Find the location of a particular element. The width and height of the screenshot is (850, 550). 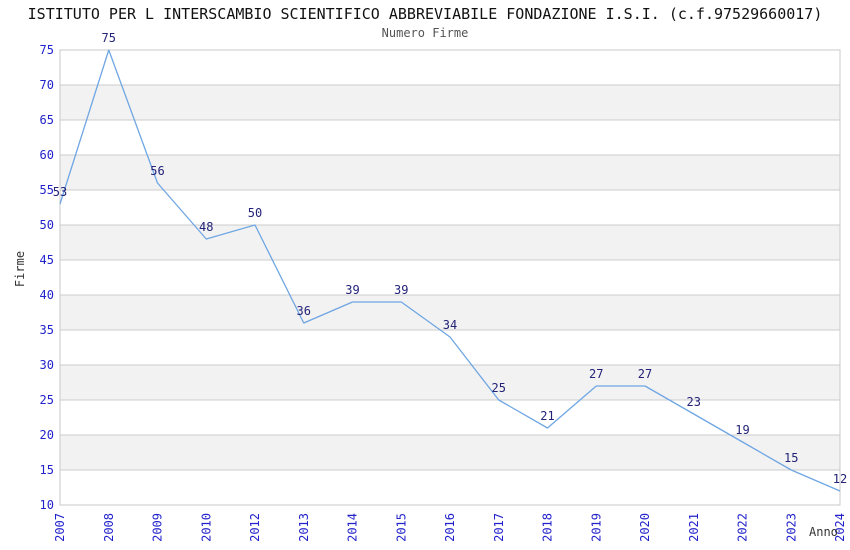

data-label: 48 is located at coordinates (206, 227).